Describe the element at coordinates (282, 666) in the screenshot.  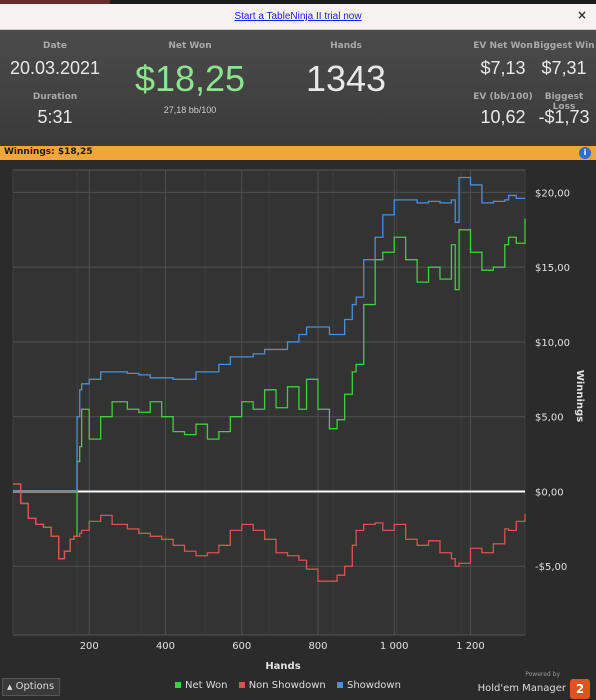
I see `x-axis-label: Hands` at that location.